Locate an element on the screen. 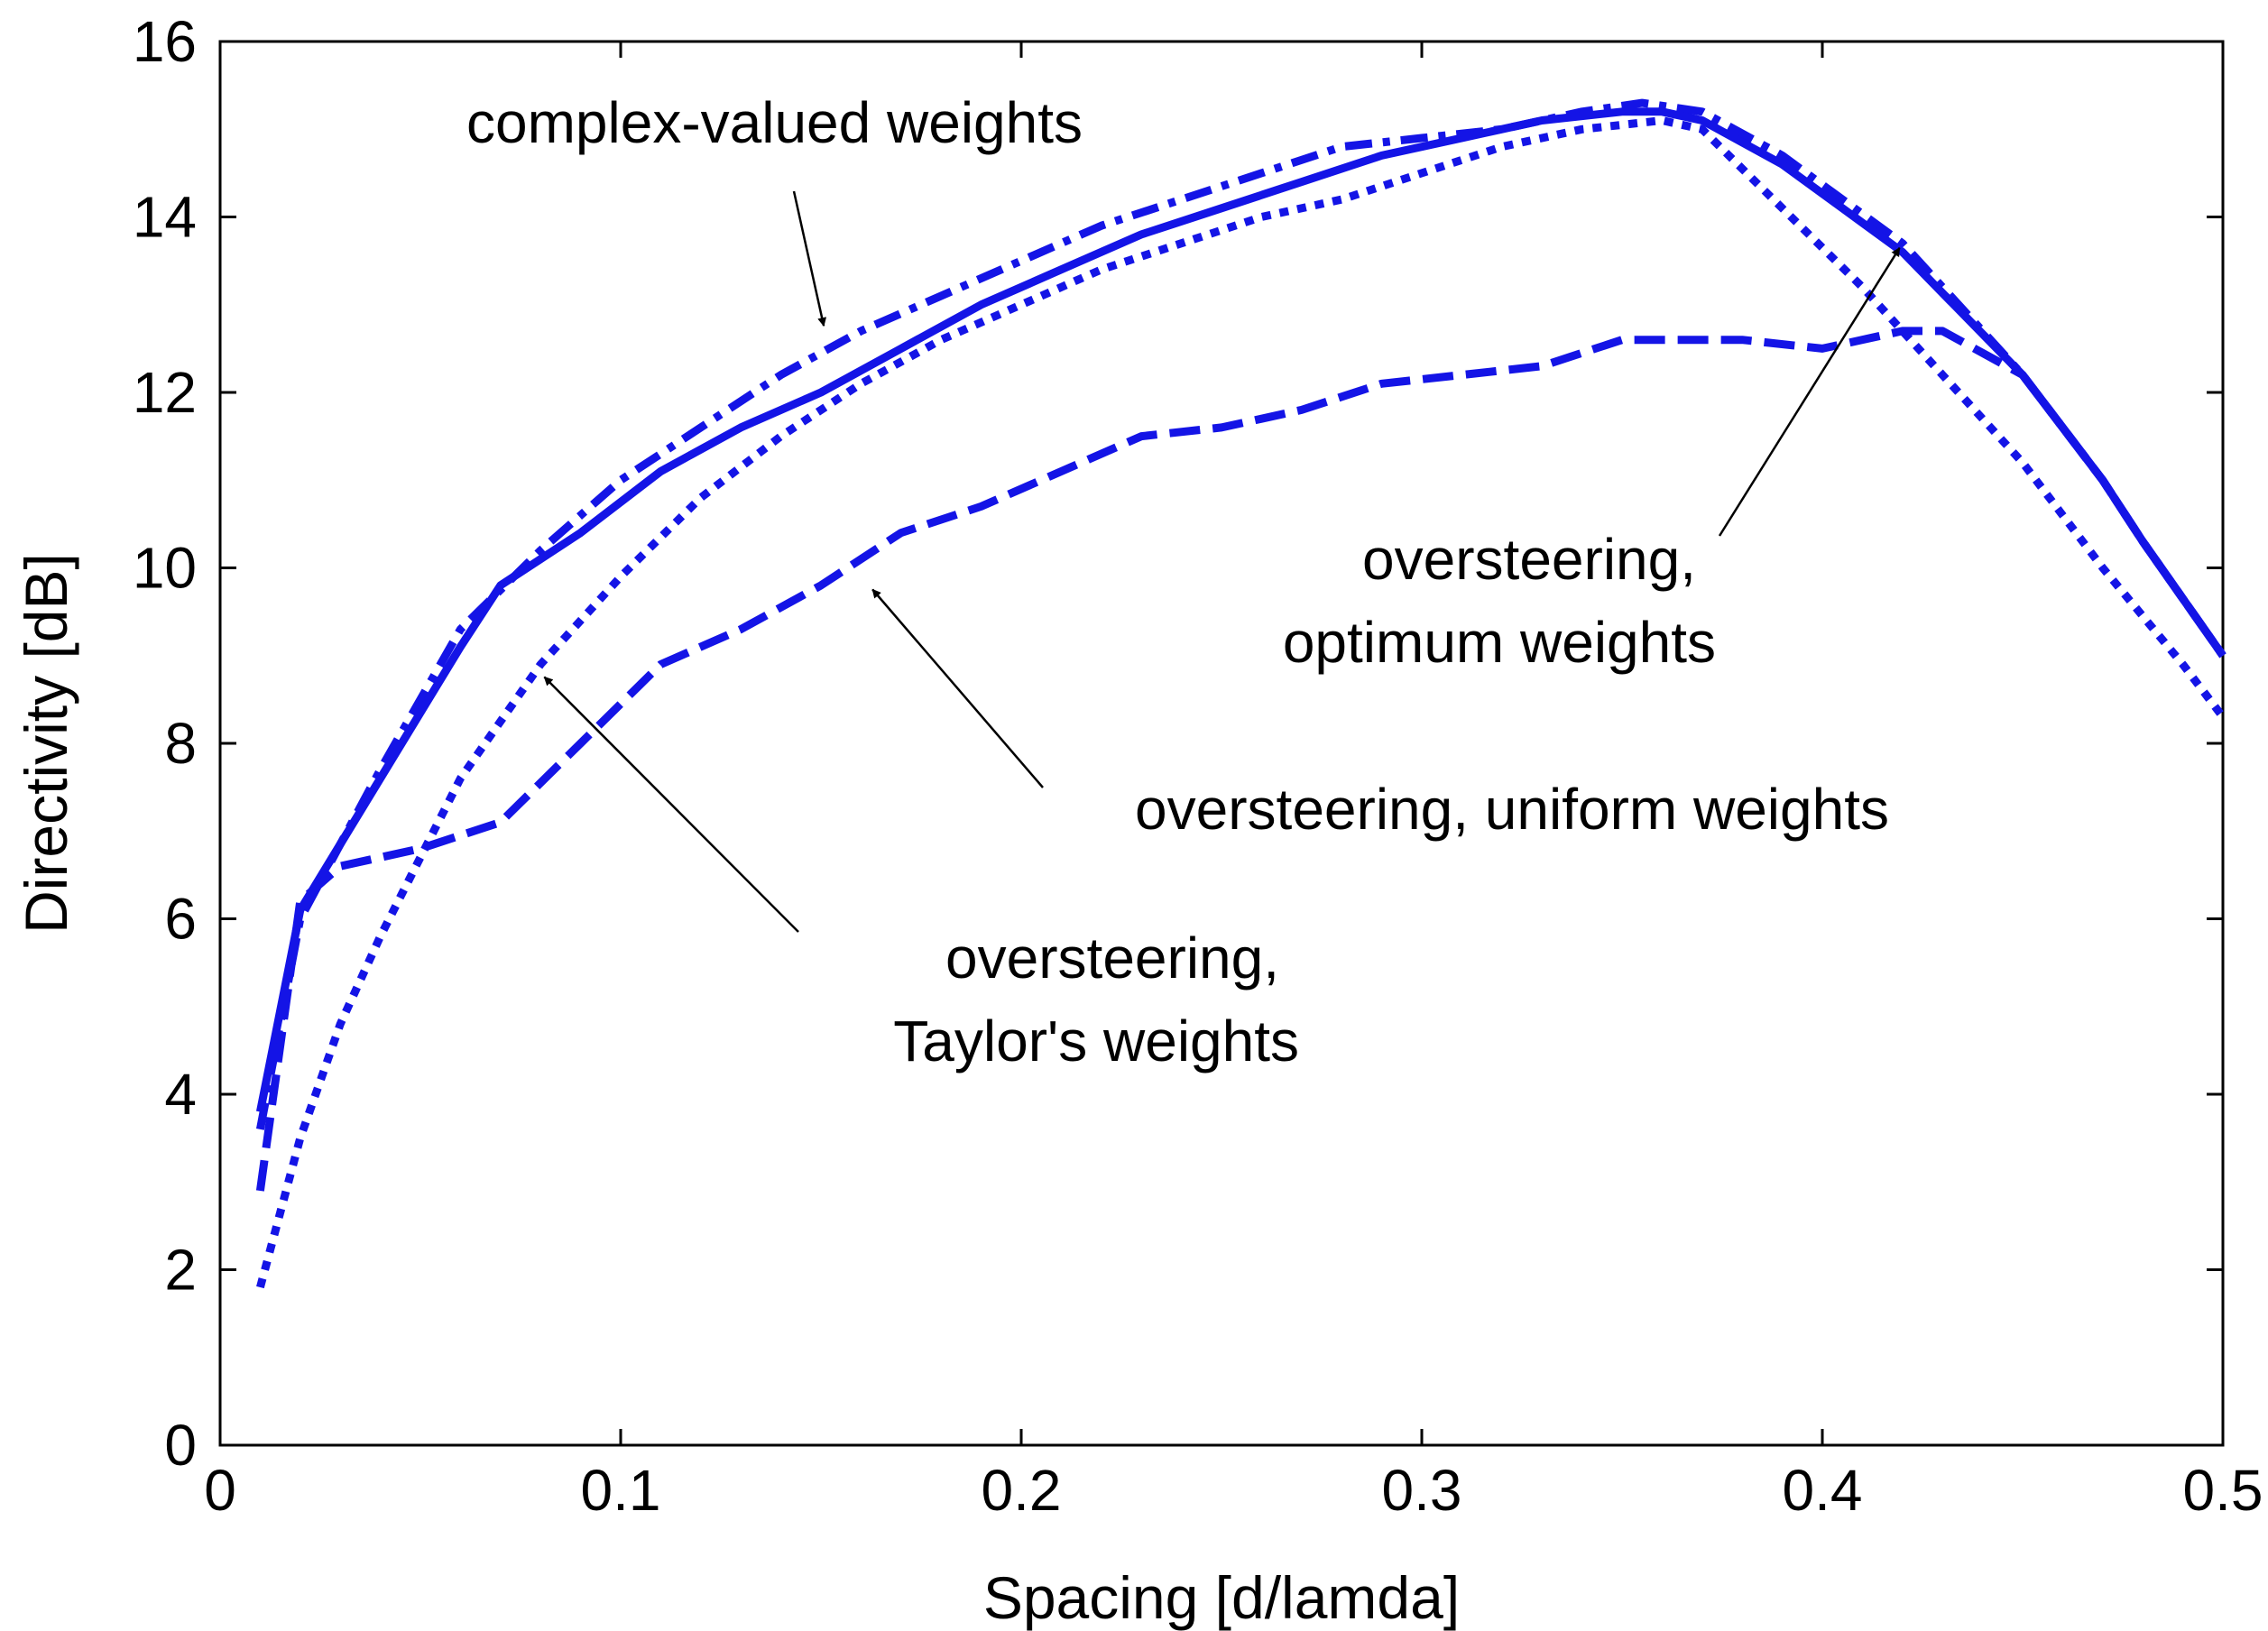  annotation: oversteering, optimum weights is located at coordinates (1592, 460).